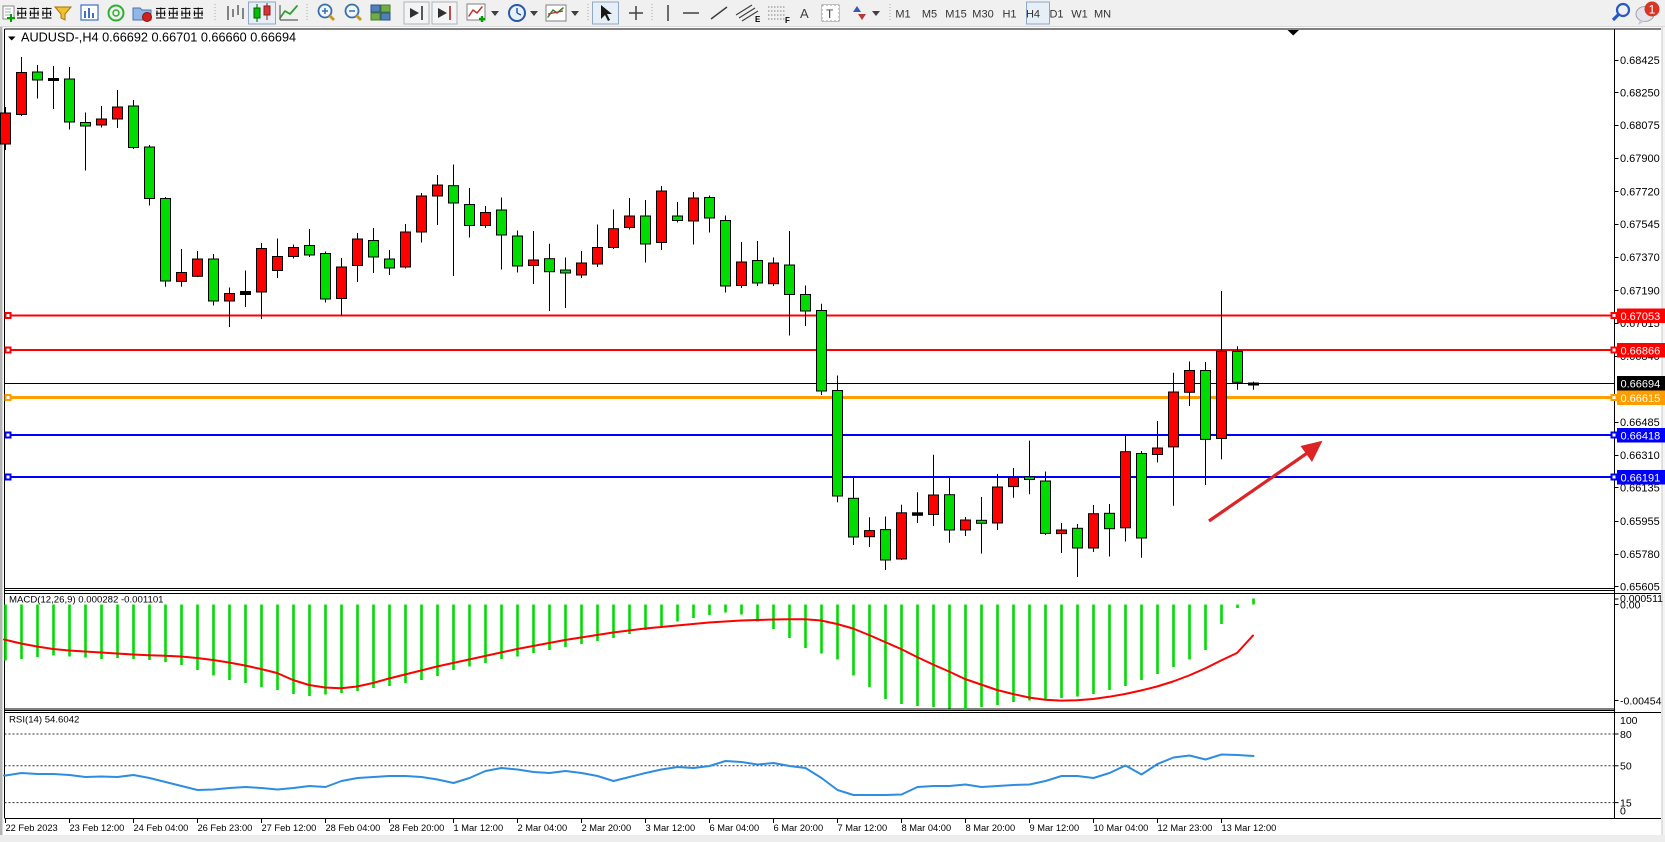  Describe the element at coordinates (1626, 803) in the screenshot. I see `svg-text: 15` at that location.